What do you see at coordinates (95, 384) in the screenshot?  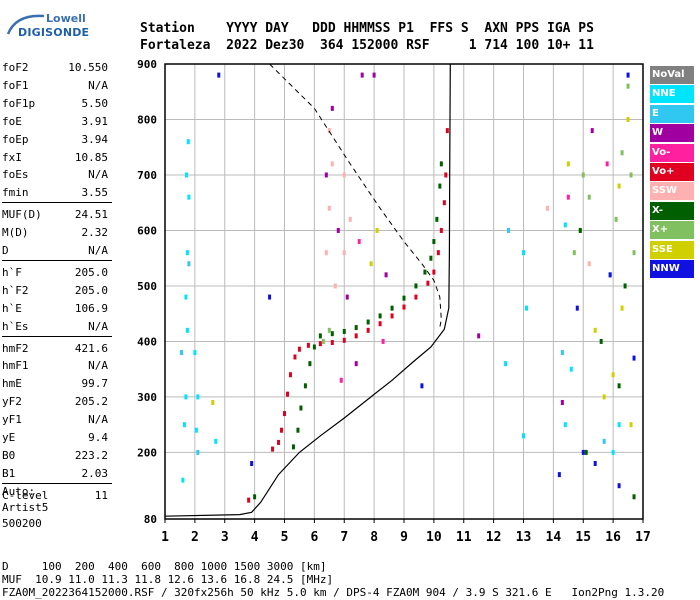 I see `param-value: 99.7` at bounding box center [95, 384].